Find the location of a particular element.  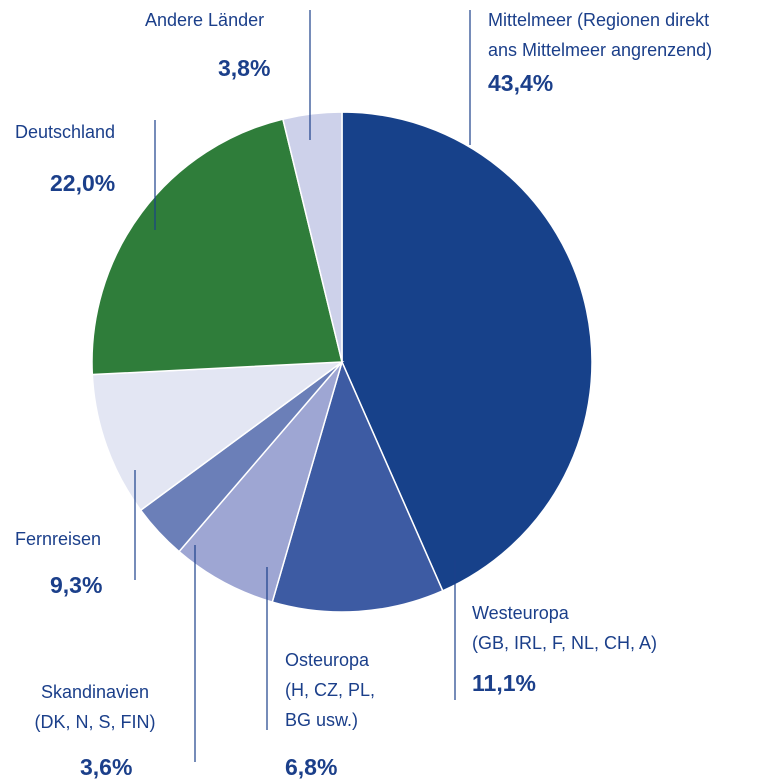

value-label: 3,6% is located at coordinates (106, 767).